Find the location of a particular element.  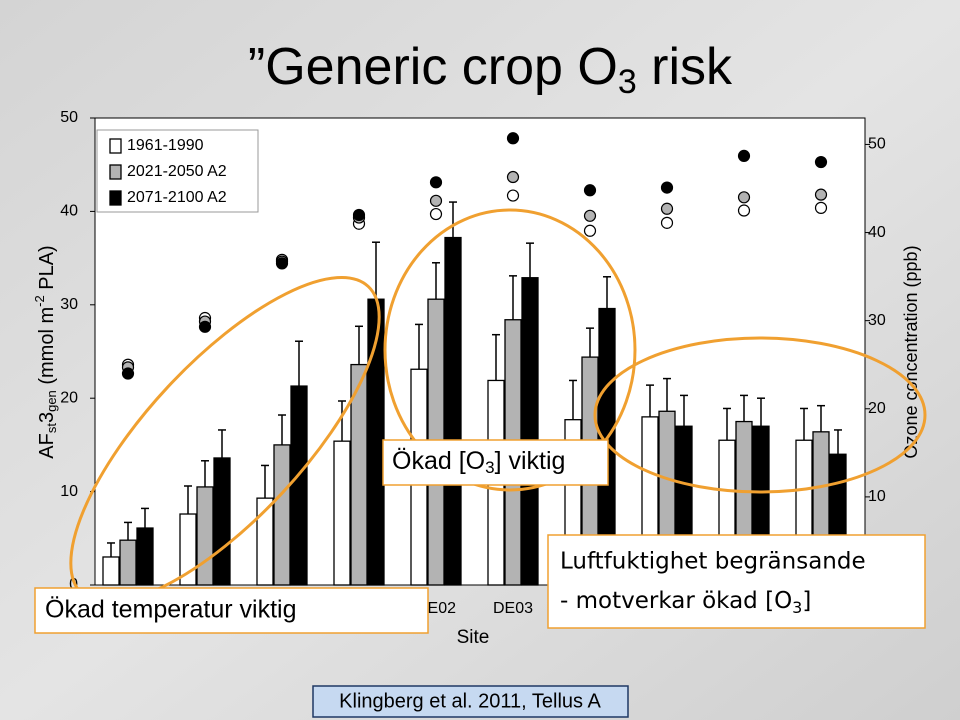

y-label-sub: st is located at coordinates (51, 428).